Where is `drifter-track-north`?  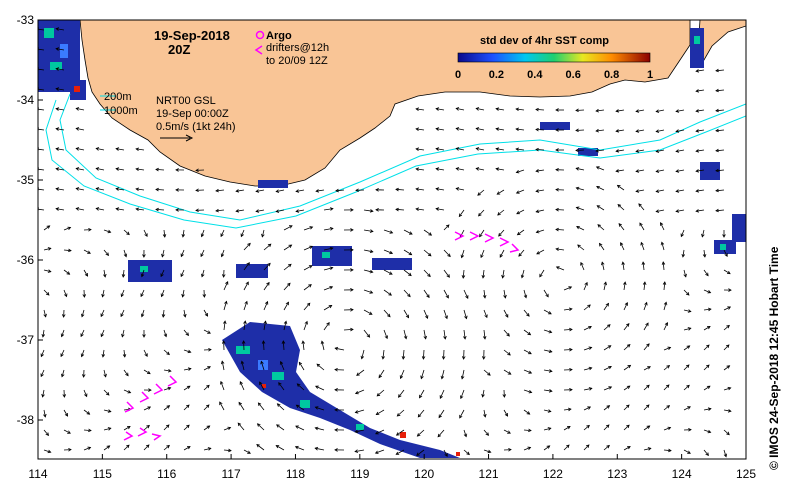 drifter-track-north is located at coordinates (487, 242).